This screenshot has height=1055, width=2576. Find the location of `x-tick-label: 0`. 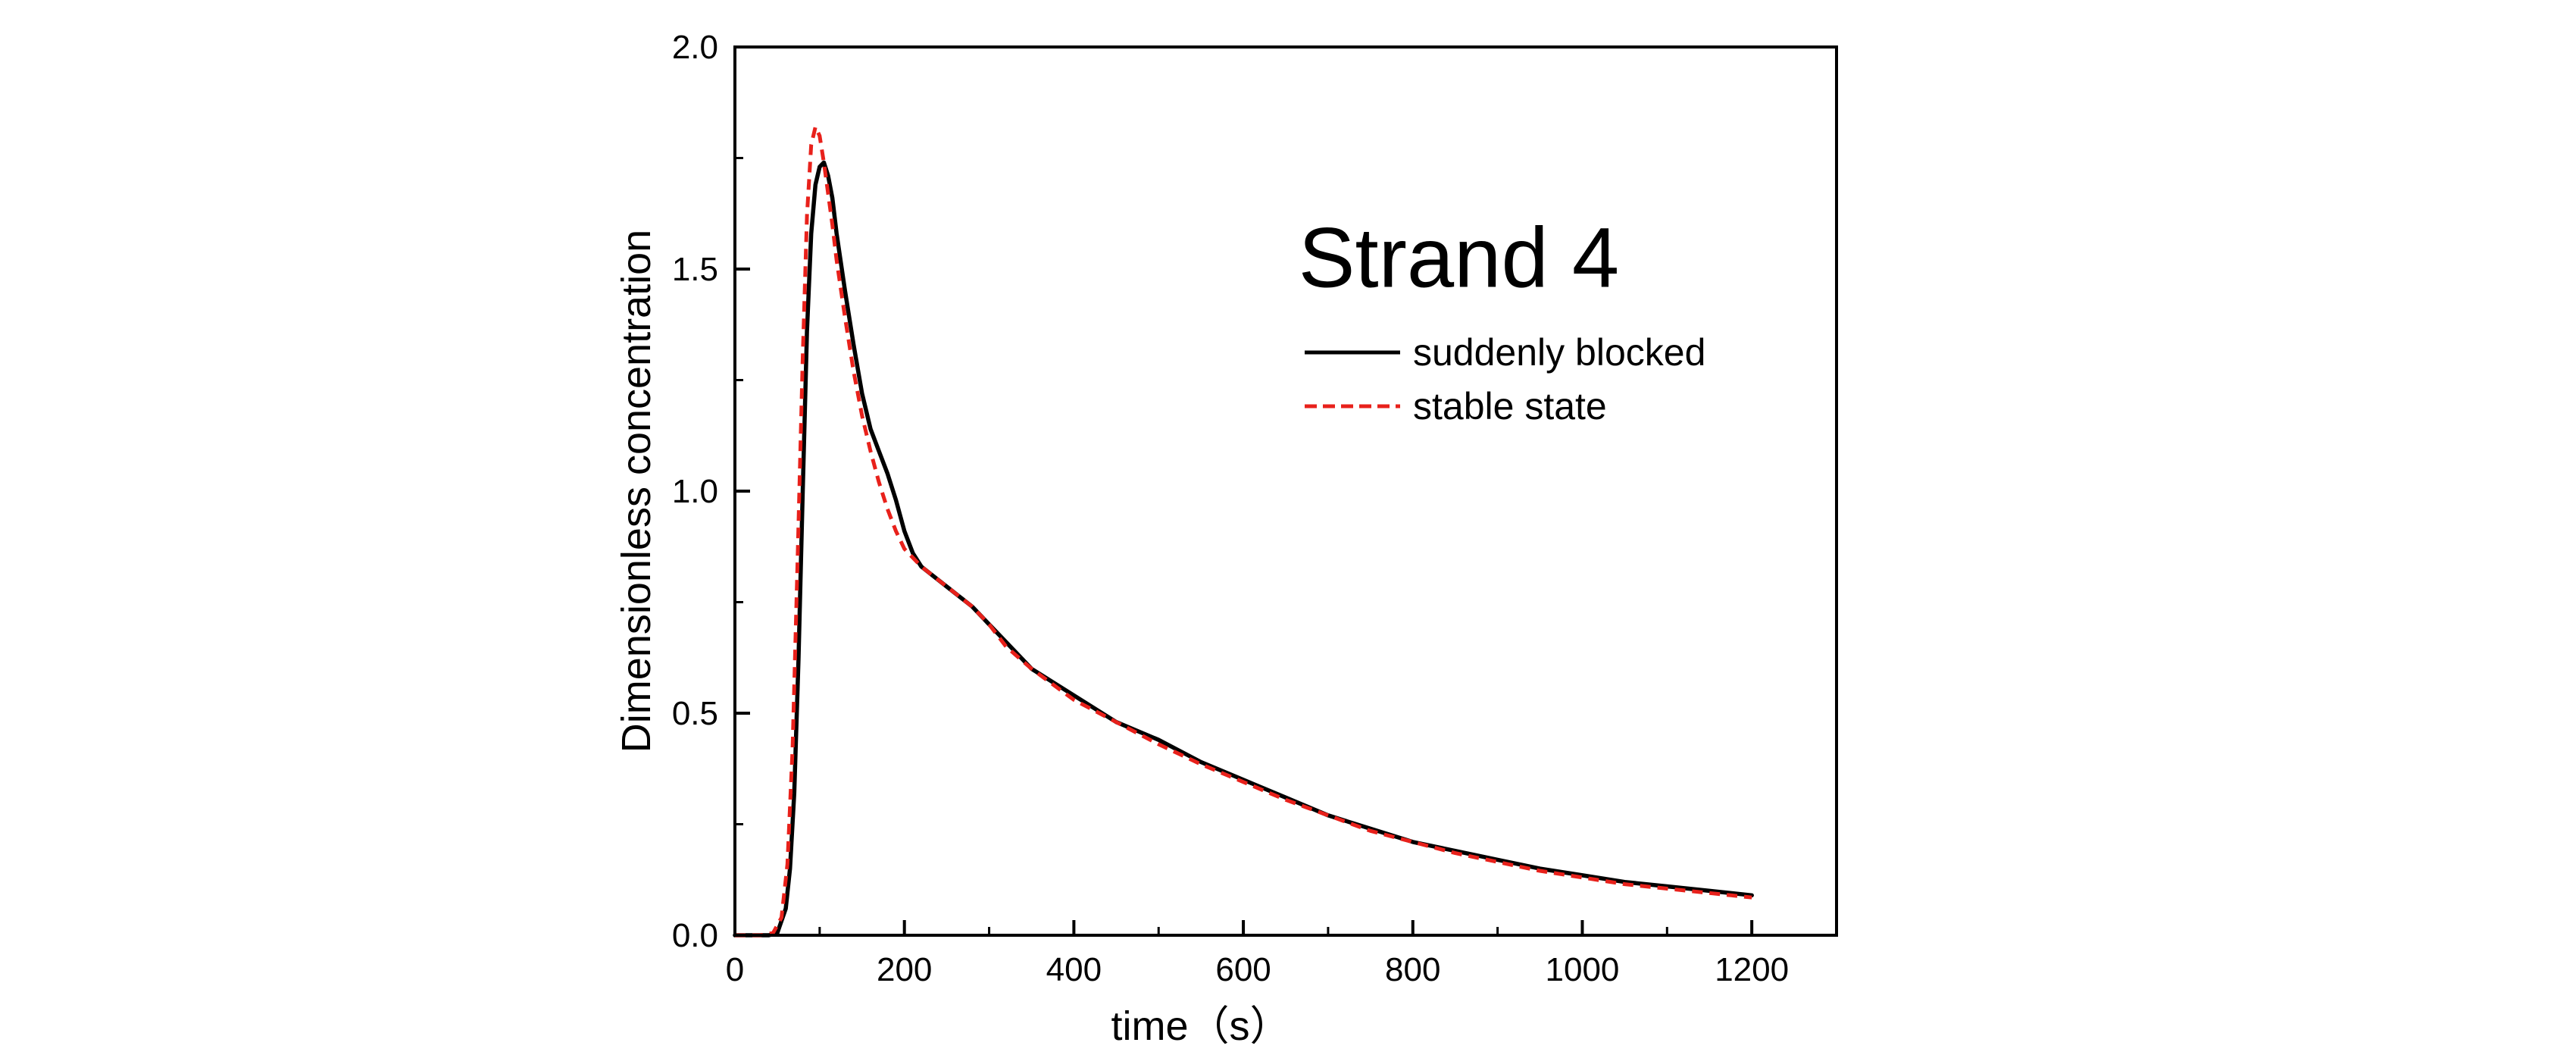

x-tick-label: 0 is located at coordinates (735, 969).